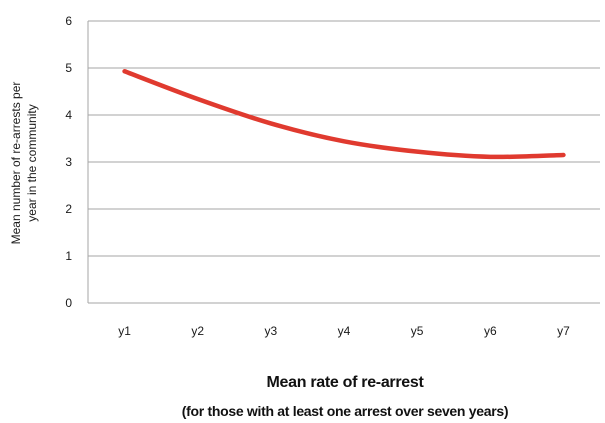  What do you see at coordinates (271, 331) in the screenshot?
I see `x-tick-label-y3: y3` at bounding box center [271, 331].